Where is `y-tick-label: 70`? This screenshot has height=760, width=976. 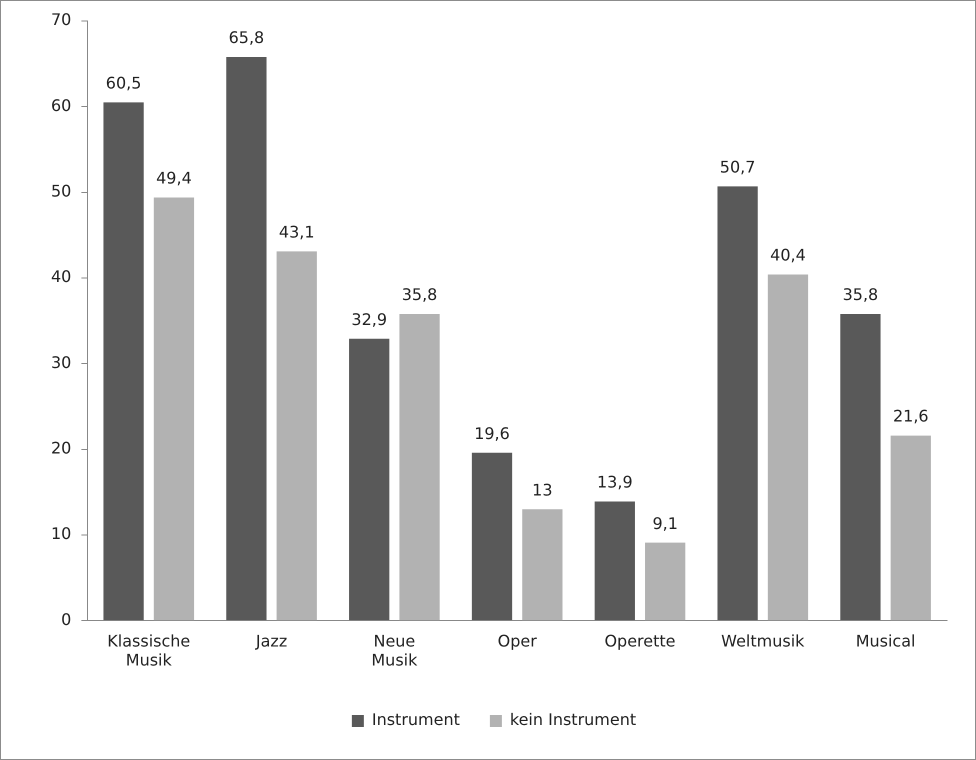
y-tick-label: 70 is located at coordinates (61, 20).